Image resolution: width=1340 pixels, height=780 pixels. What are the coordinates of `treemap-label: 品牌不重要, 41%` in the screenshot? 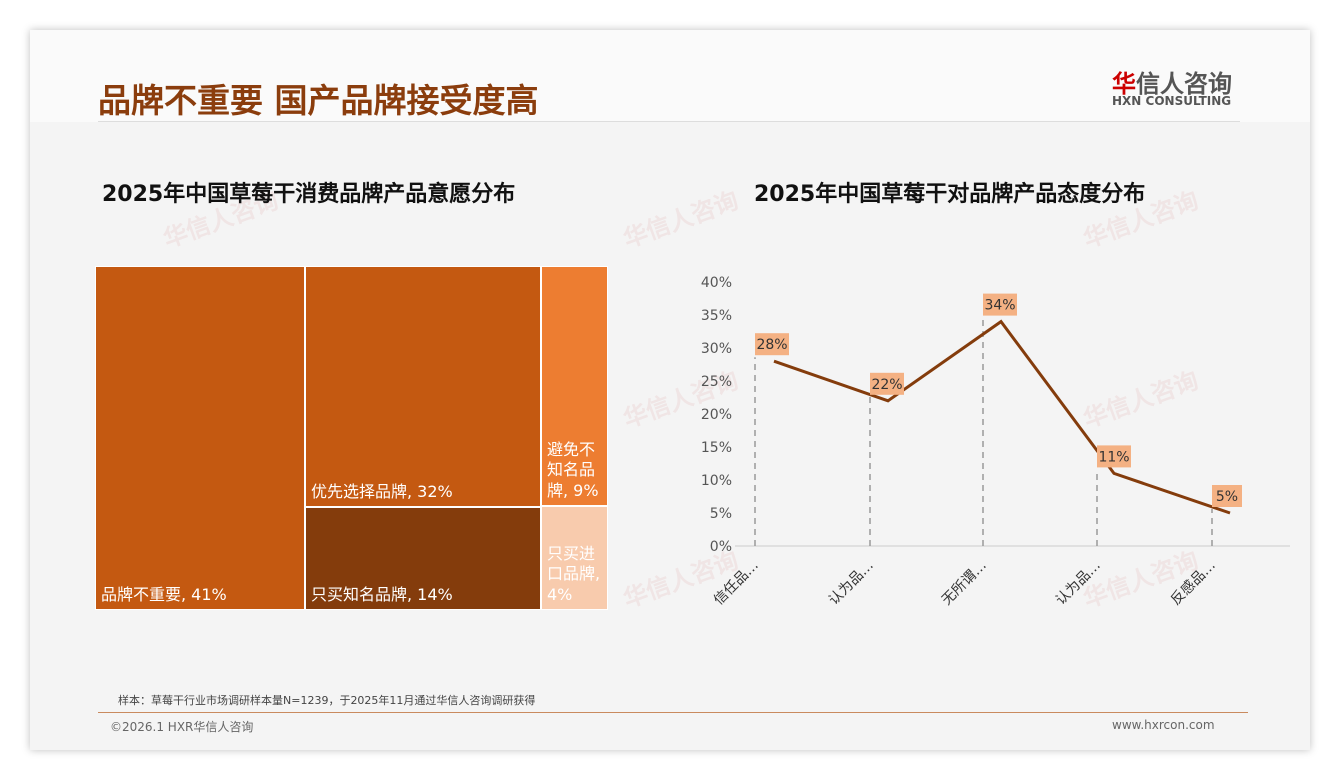 It's located at (164, 595).